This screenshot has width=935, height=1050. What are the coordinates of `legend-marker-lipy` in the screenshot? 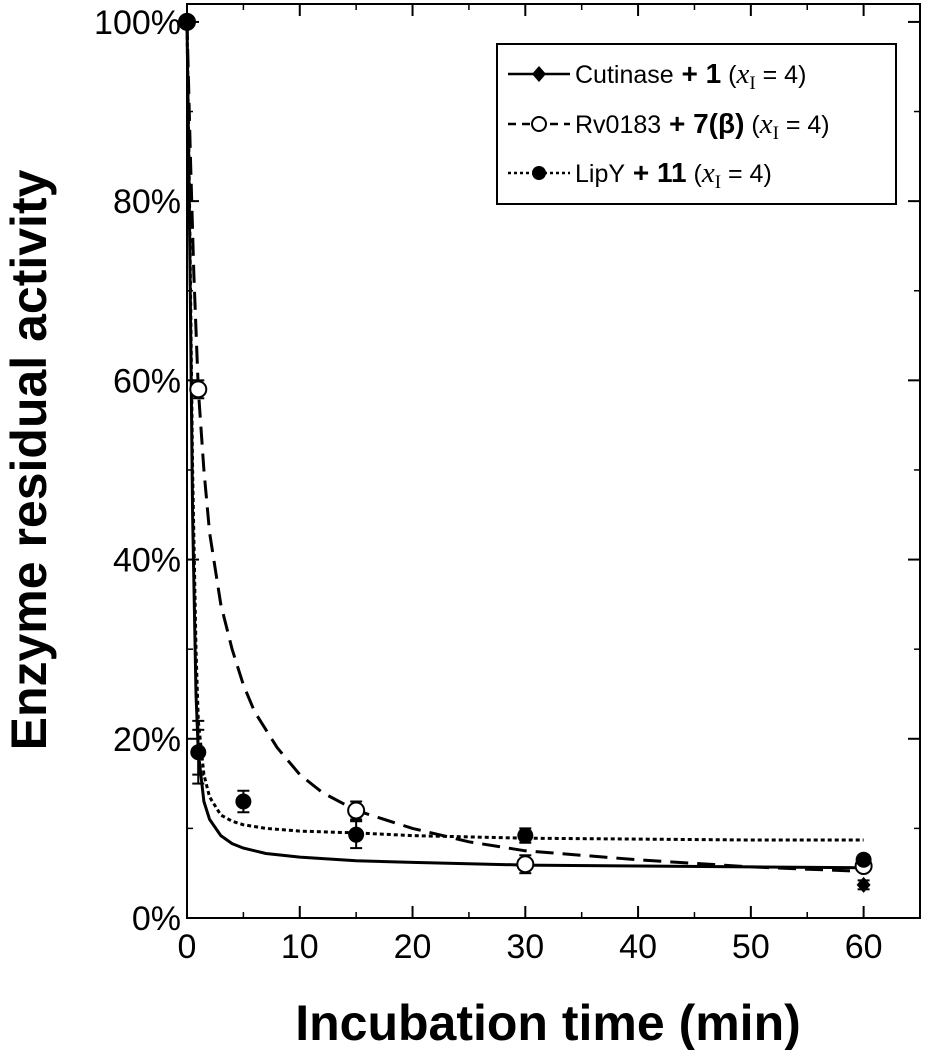 It's located at (539, 173).